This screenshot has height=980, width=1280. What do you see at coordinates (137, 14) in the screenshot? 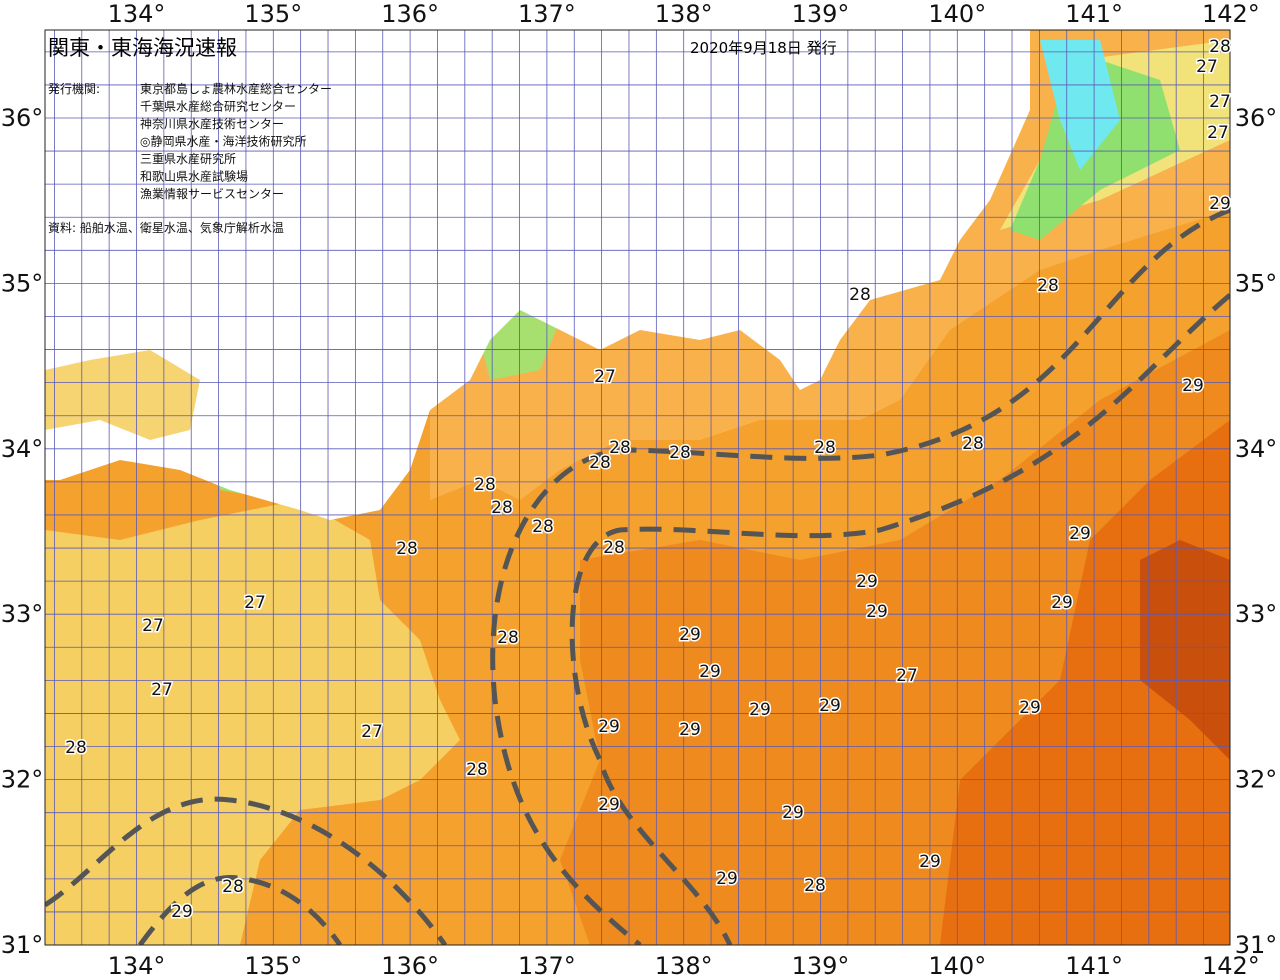
I see `longitude-top: 134°` at bounding box center [137, 14].